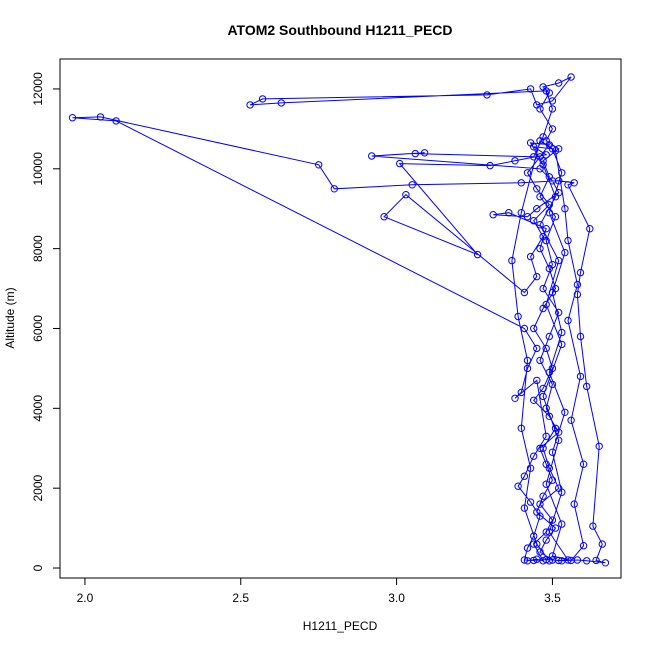 The image size is (650, 650). Describe the element at coordinates (396, 598) in the screenshot. I see `x-tick-label: 3.0` at that location.